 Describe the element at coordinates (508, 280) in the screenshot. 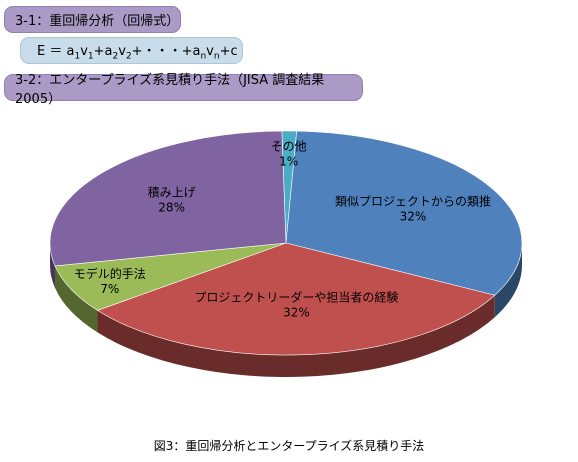

I see `slice-2-side` at that location.